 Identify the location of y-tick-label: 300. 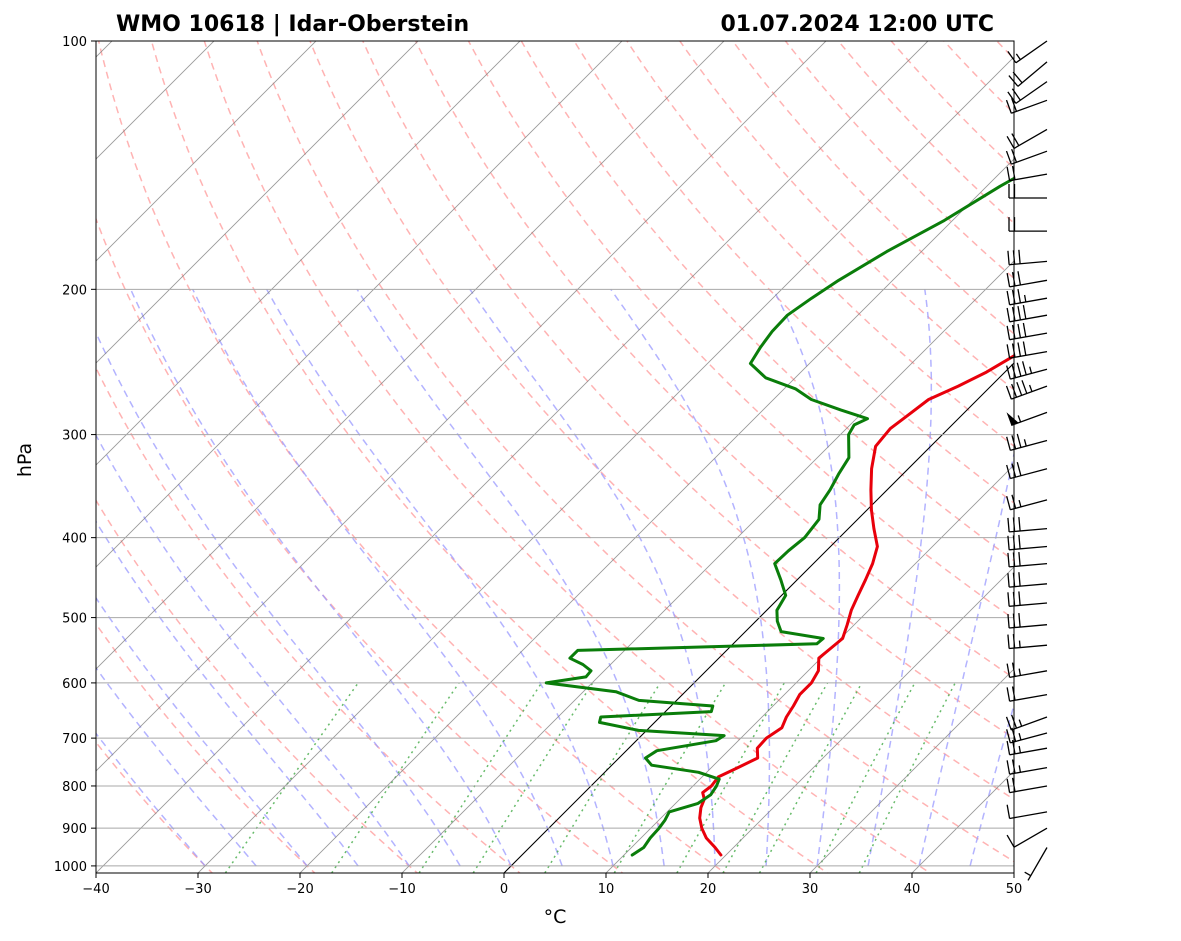
(74, 436).